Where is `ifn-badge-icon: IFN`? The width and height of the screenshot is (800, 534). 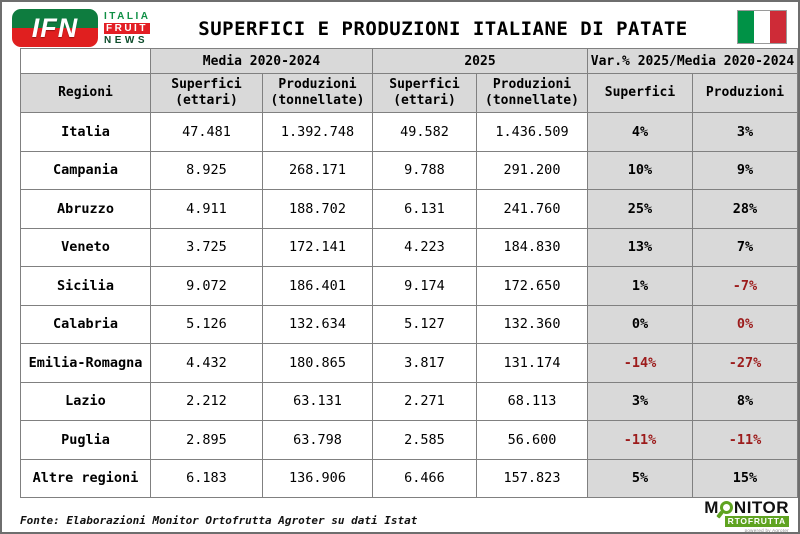
ifn-badge-icon: IFN is located at coordinates (55, 28).